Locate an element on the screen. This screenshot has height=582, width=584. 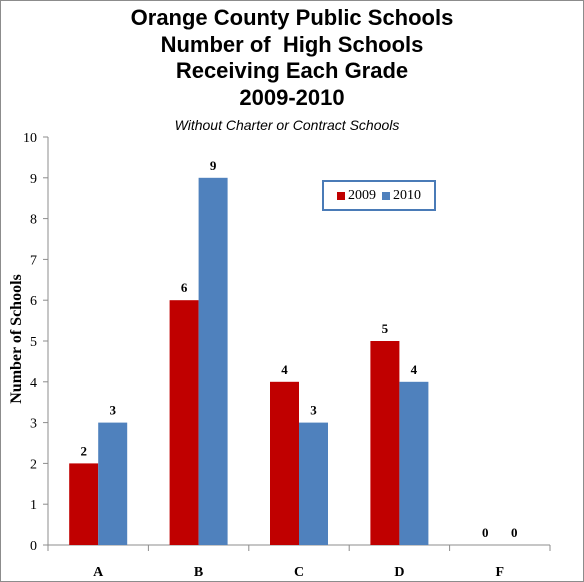
y-tick-label: 7 is located at coordinates (33, 260).